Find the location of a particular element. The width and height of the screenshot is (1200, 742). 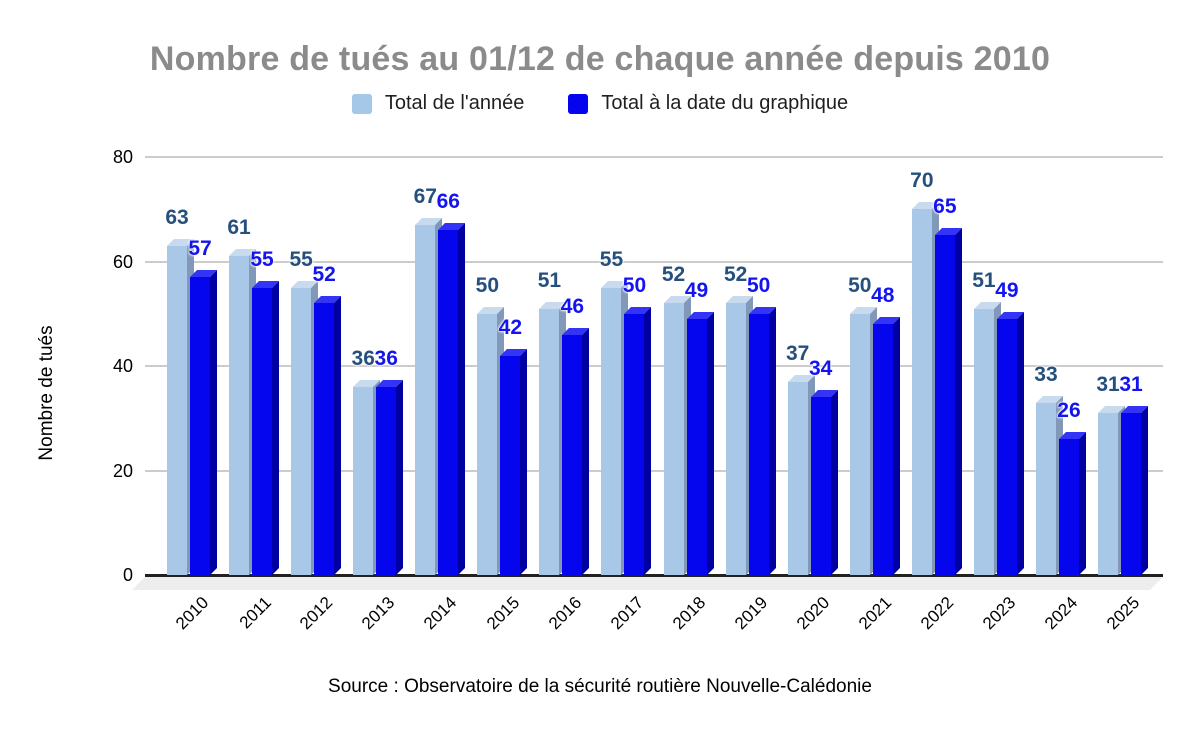

value-label-total-annee-2020: 37 is located at coordinates (798, 353).